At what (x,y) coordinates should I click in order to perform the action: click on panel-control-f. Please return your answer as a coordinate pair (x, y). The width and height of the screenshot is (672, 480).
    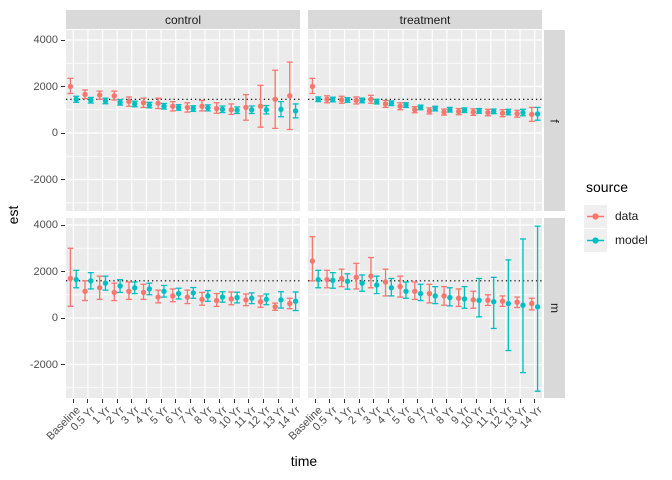
    Looking at the image, I should click on (183, 120).